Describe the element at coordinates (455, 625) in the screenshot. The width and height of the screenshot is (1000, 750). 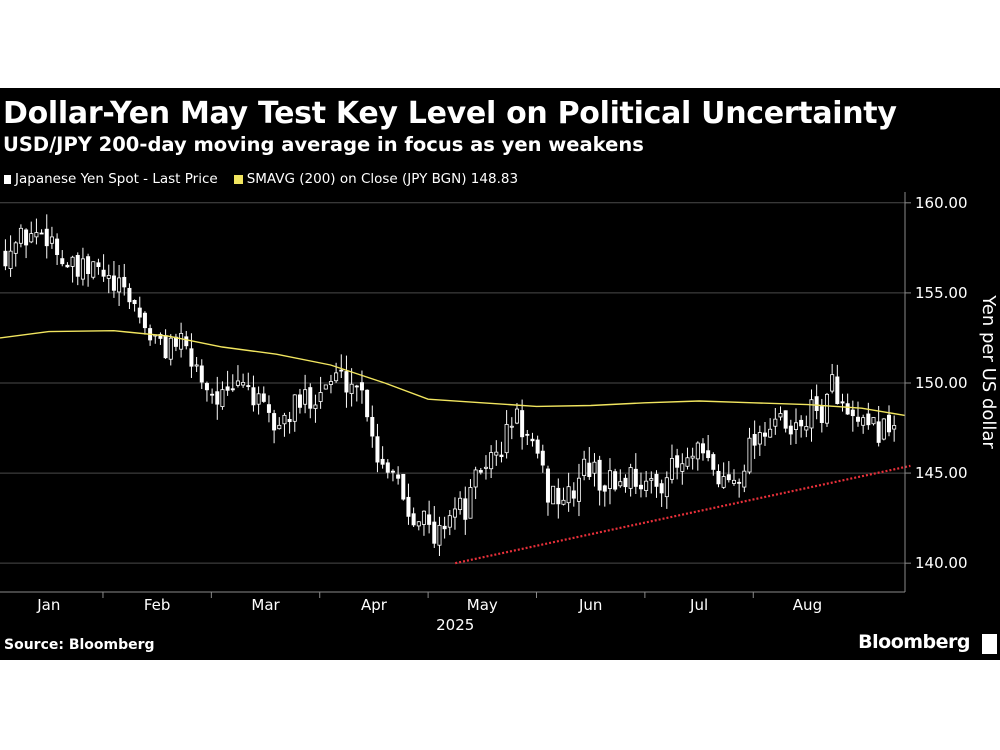
I see `year-label: 2025` at that location.